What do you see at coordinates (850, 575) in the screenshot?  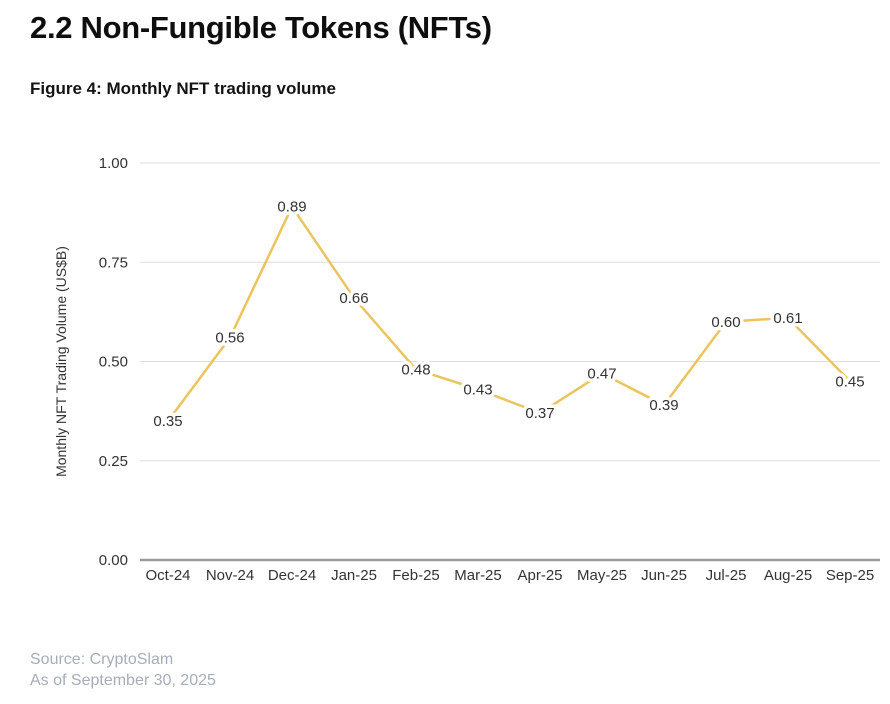 I see `x-tick-label: Sep-25` at bounding box center [850, 575].